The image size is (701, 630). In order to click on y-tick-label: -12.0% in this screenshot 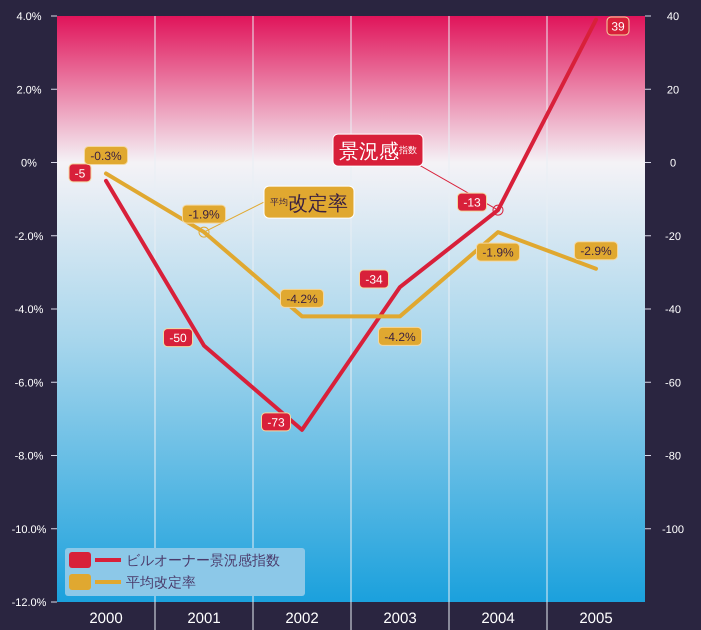, I will do `click(29, 603)`.